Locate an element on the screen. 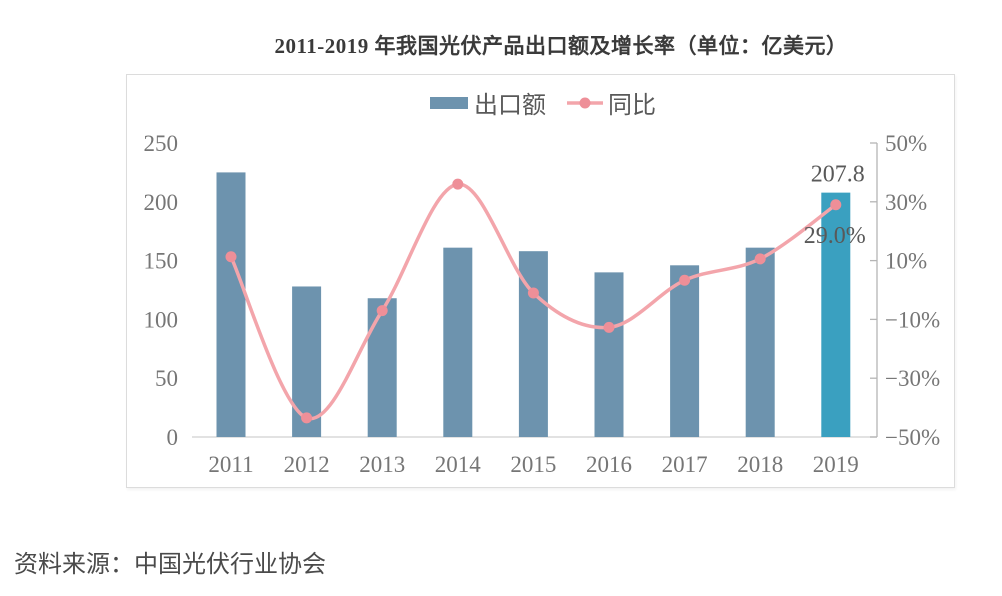 The image size is (1002, 596). growth-marker-2016 is located at coordinates (609, 327).